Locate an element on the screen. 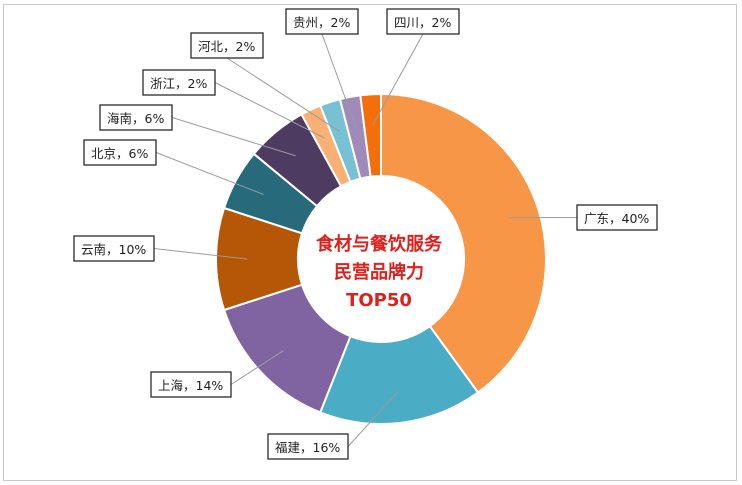  data-label-box-广东 is located at coordinates (617, 217).